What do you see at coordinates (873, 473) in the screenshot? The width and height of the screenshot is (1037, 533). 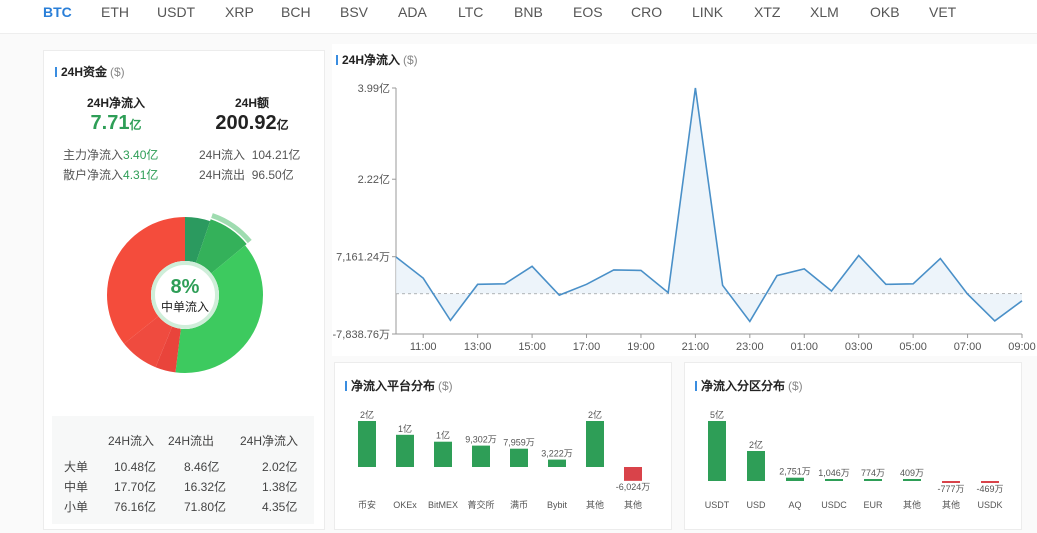 I see `bar-value-label: 774万` at bounding box center [873, 473].